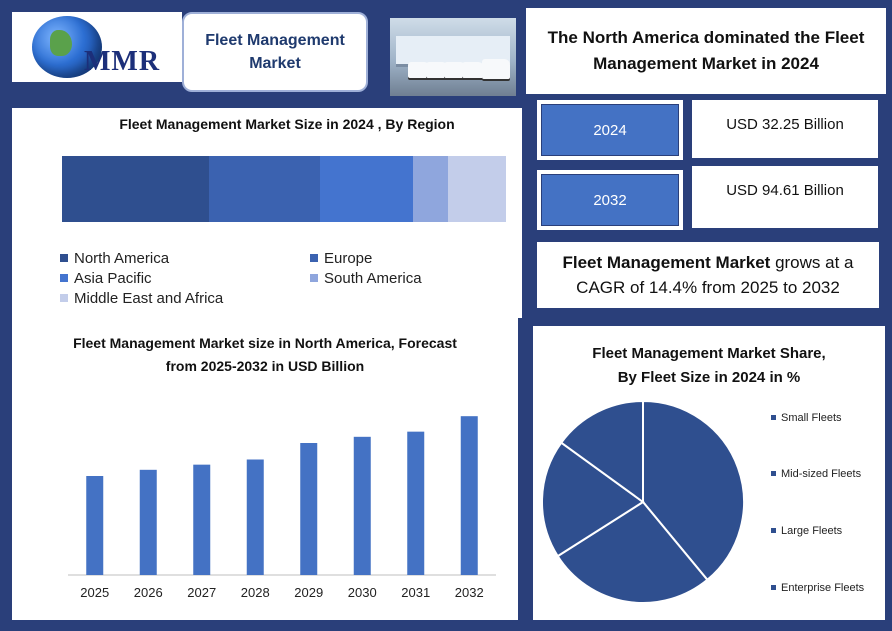  What do you see at coordinates (255, 517) in the screenshot?
I see `bar-2028` at bounding box center [255, 517].